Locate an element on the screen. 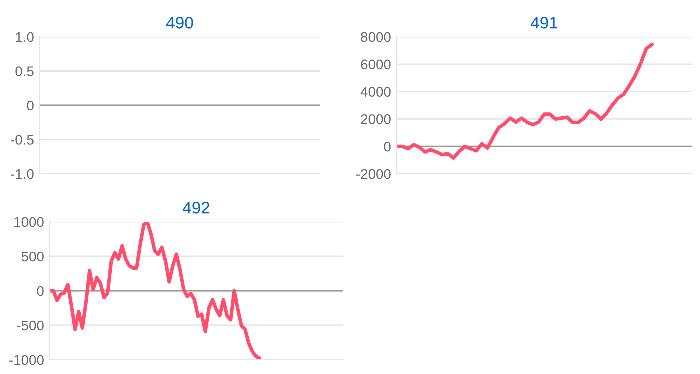 Image resolution: width=700 pixels, height=374 pixels. chart-title: 490 is located at coordinates (180, 23).